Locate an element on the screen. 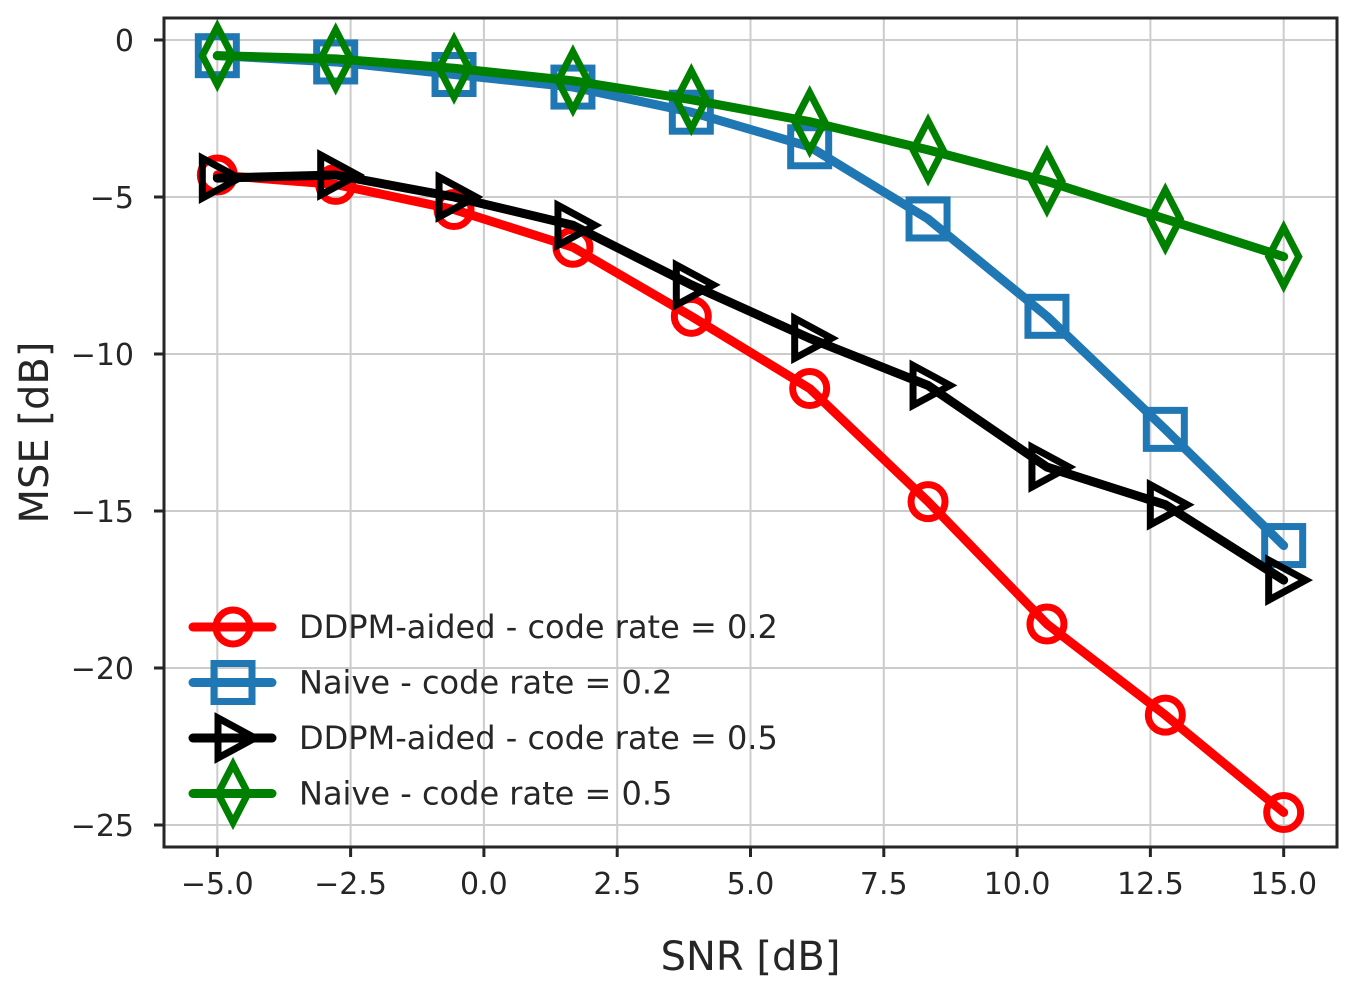  x-tick-label: 10.0 is located at coordinates (1017, 884).